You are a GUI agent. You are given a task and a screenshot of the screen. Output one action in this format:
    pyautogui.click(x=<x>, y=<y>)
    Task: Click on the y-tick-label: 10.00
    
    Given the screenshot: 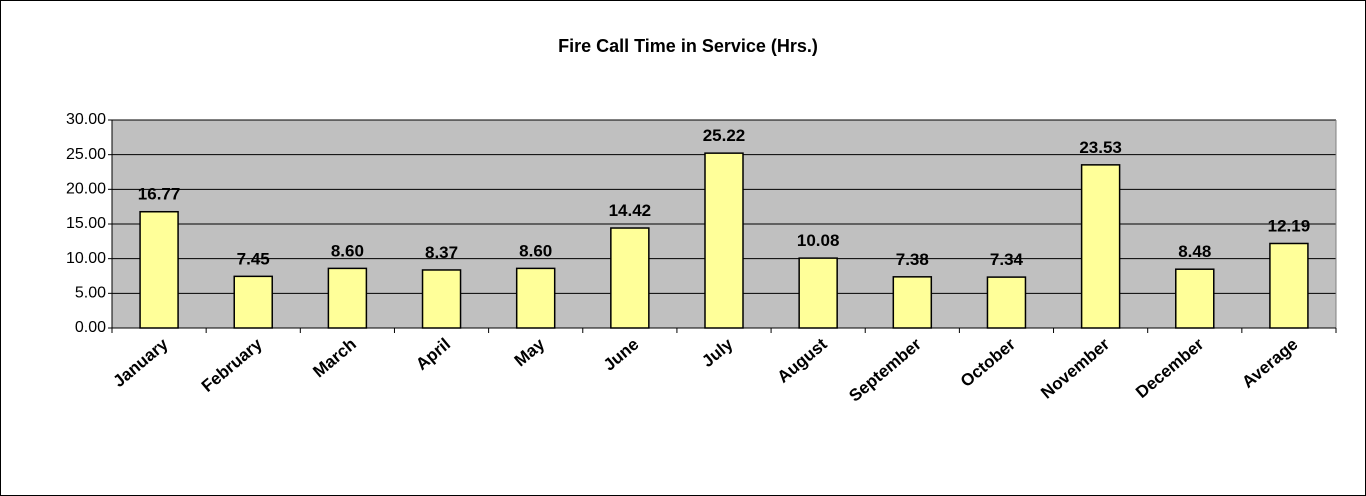 What is the action you would take?
    pyautogui.click(x=86, y=258)
    